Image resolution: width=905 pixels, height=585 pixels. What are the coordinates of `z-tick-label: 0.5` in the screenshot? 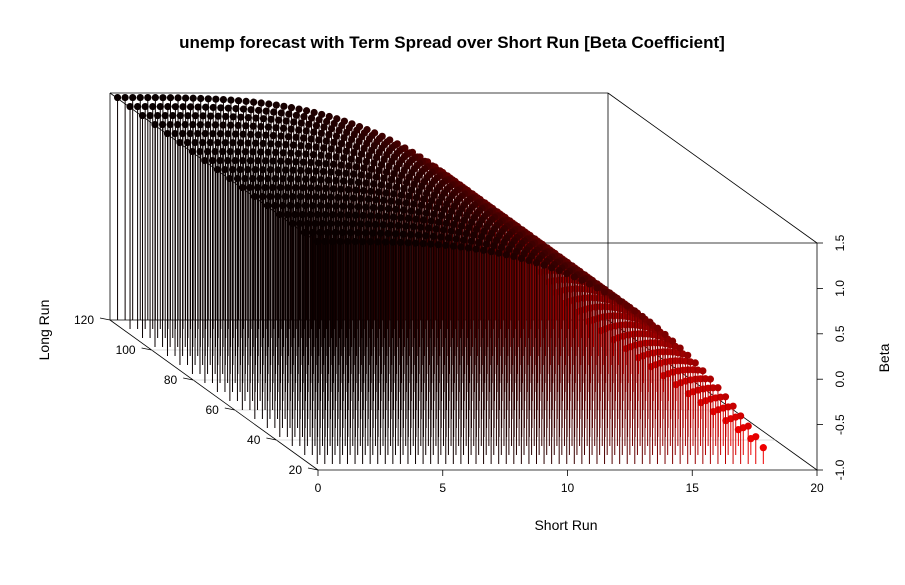 It's located at (840, 333).